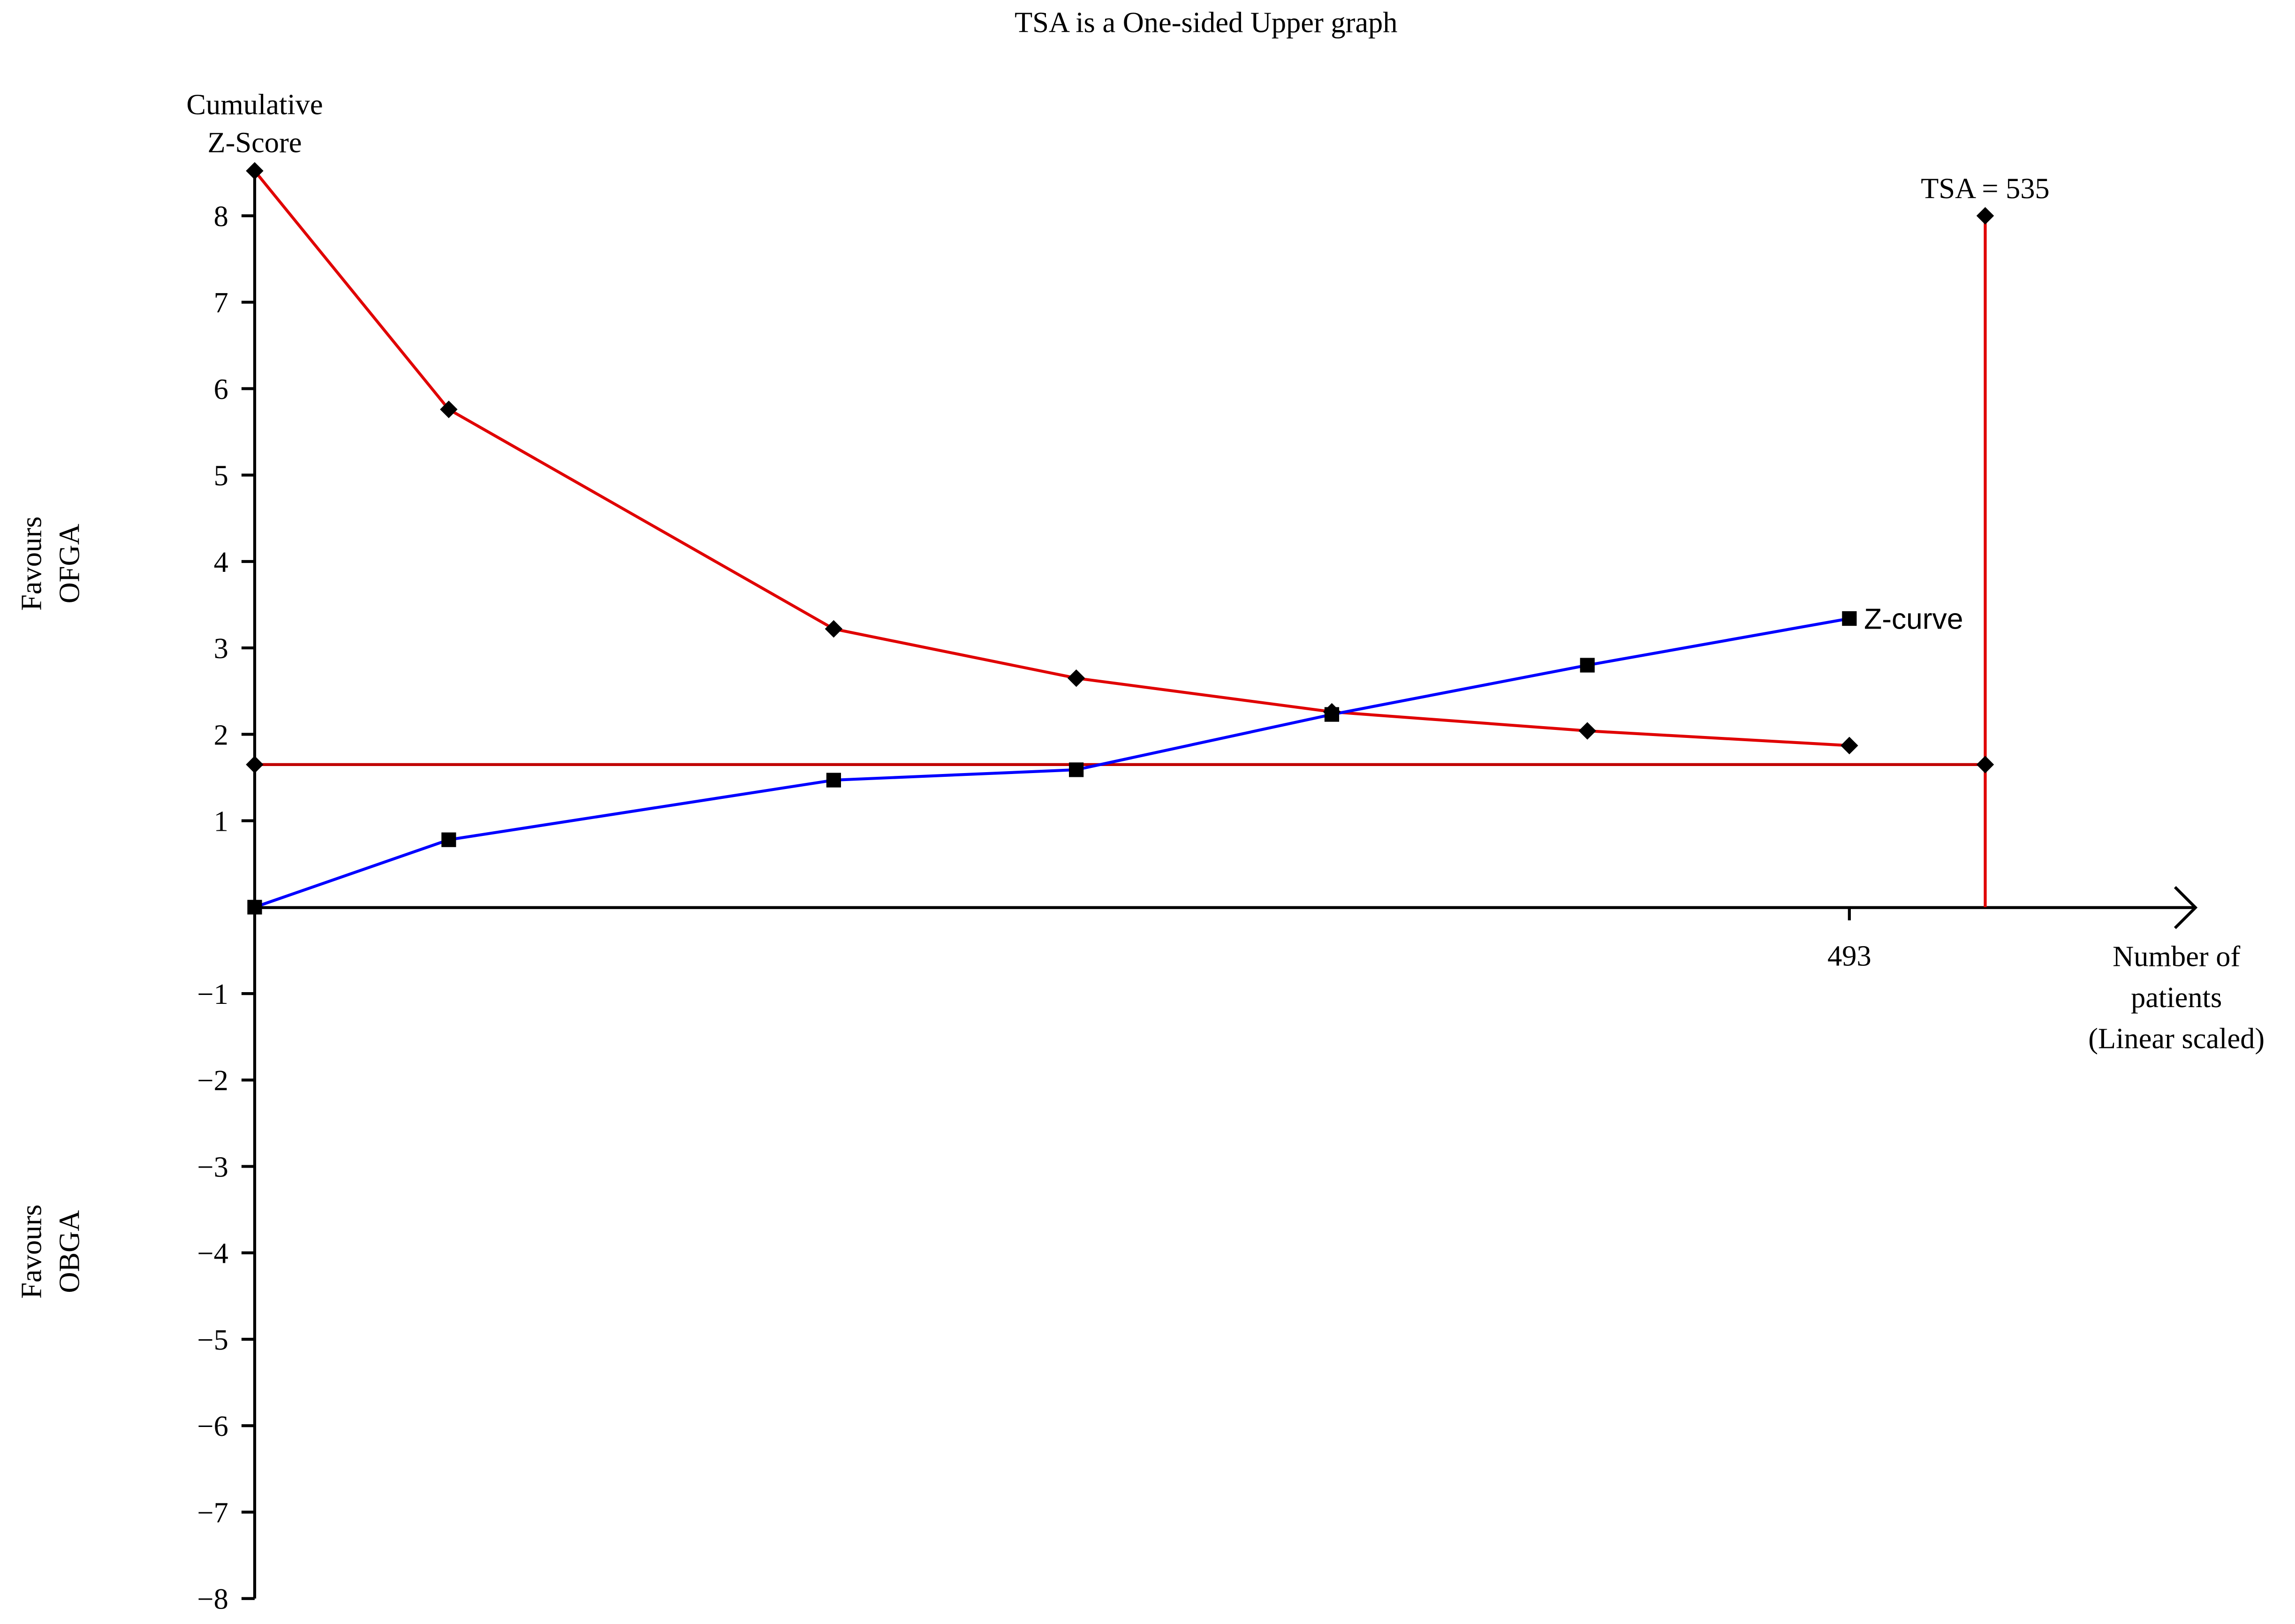 The height and width of the screenshot is (1624, 2295). I want to click on y-axis-label-line: Cumulative, so click(254, 105).